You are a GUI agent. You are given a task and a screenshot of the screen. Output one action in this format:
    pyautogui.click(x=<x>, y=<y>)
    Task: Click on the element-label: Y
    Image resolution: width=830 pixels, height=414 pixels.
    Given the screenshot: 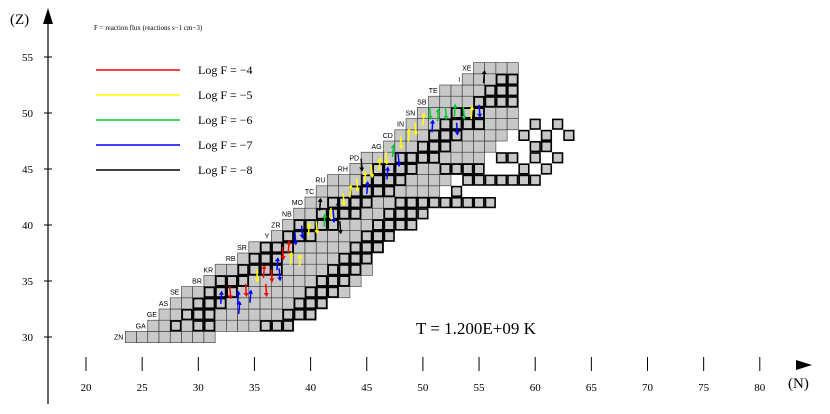 What is the action you would take?
    pyautogui.click(x=267, y=237)
    